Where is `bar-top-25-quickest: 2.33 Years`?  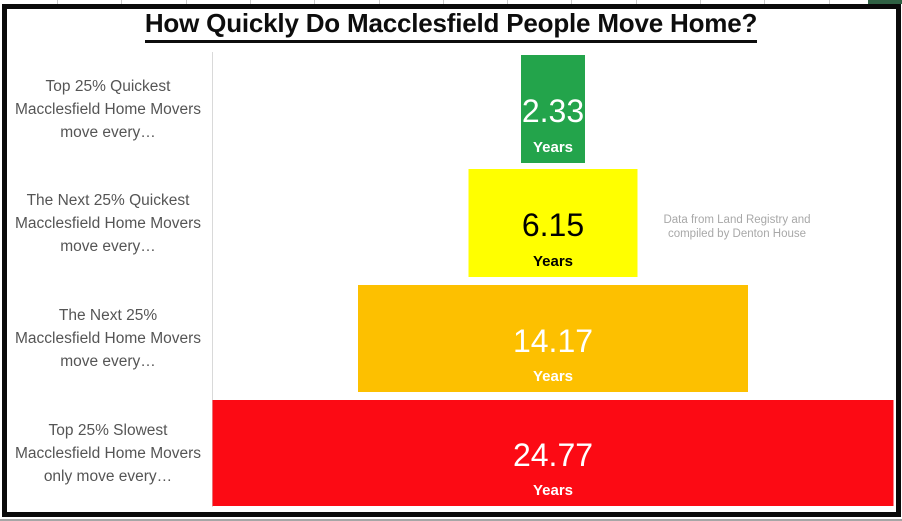
bar-top-25-quickest: 2.33 Years is located at coordinates (553, 109).